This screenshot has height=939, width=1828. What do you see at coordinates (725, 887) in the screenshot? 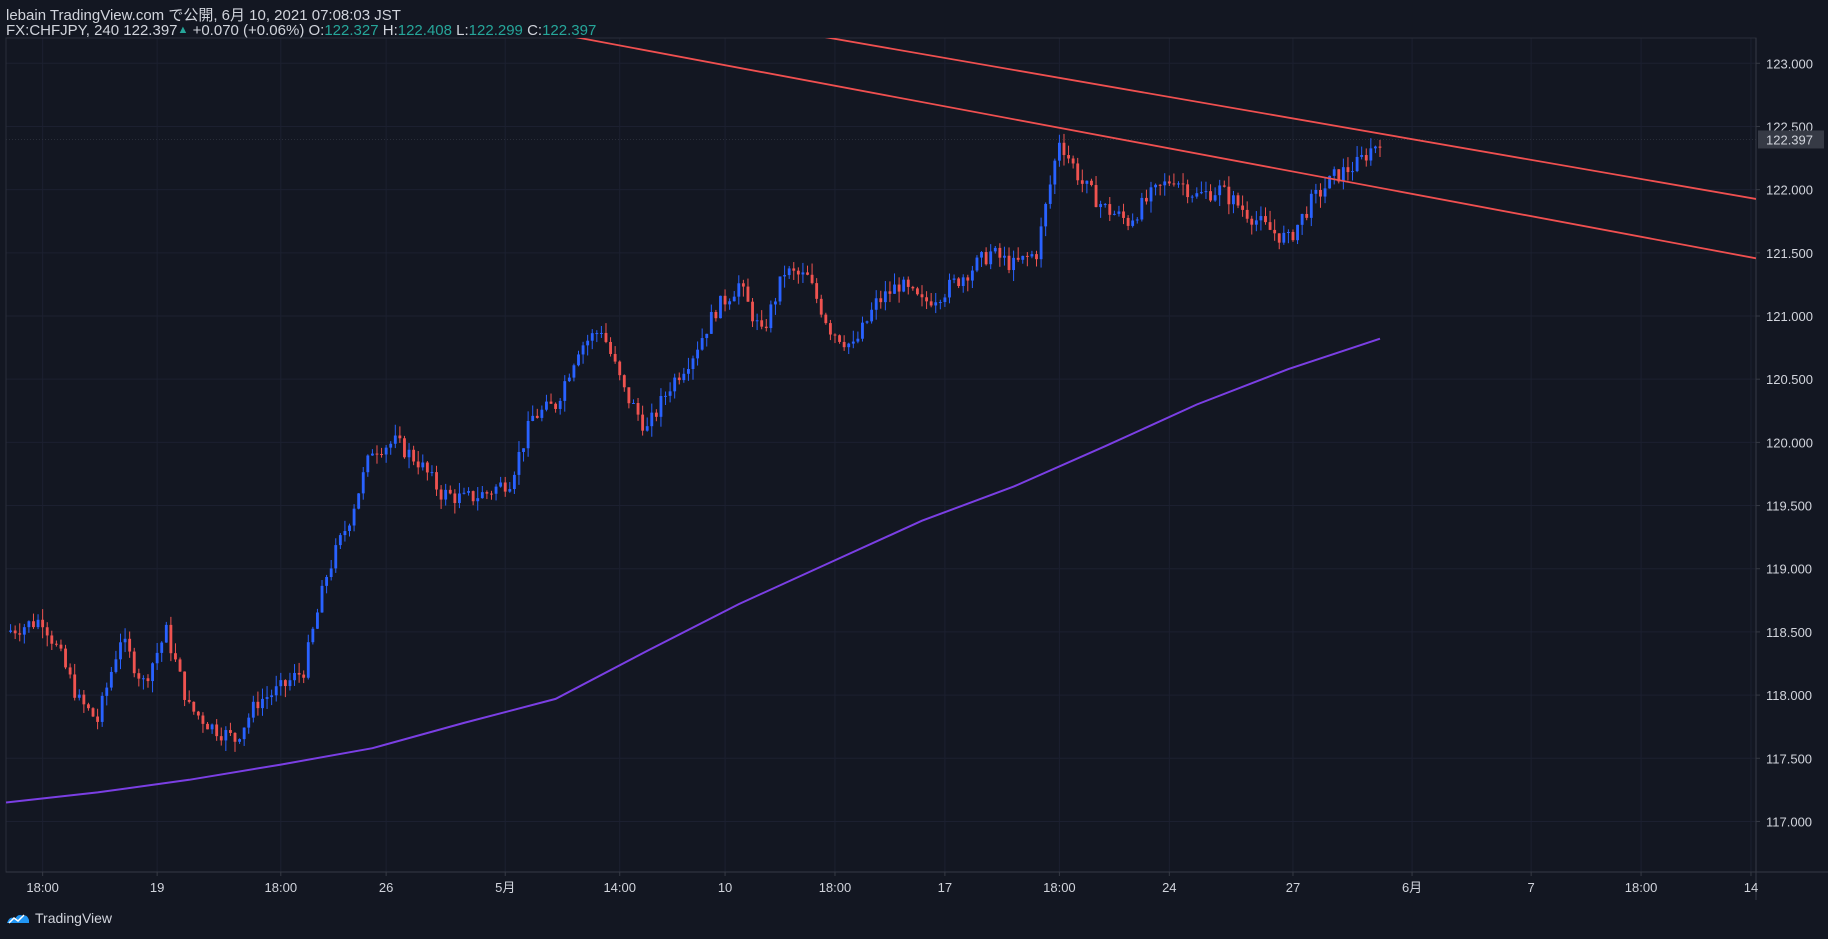
I see `x-tick-label: 10` at bounding box center [725, 887].